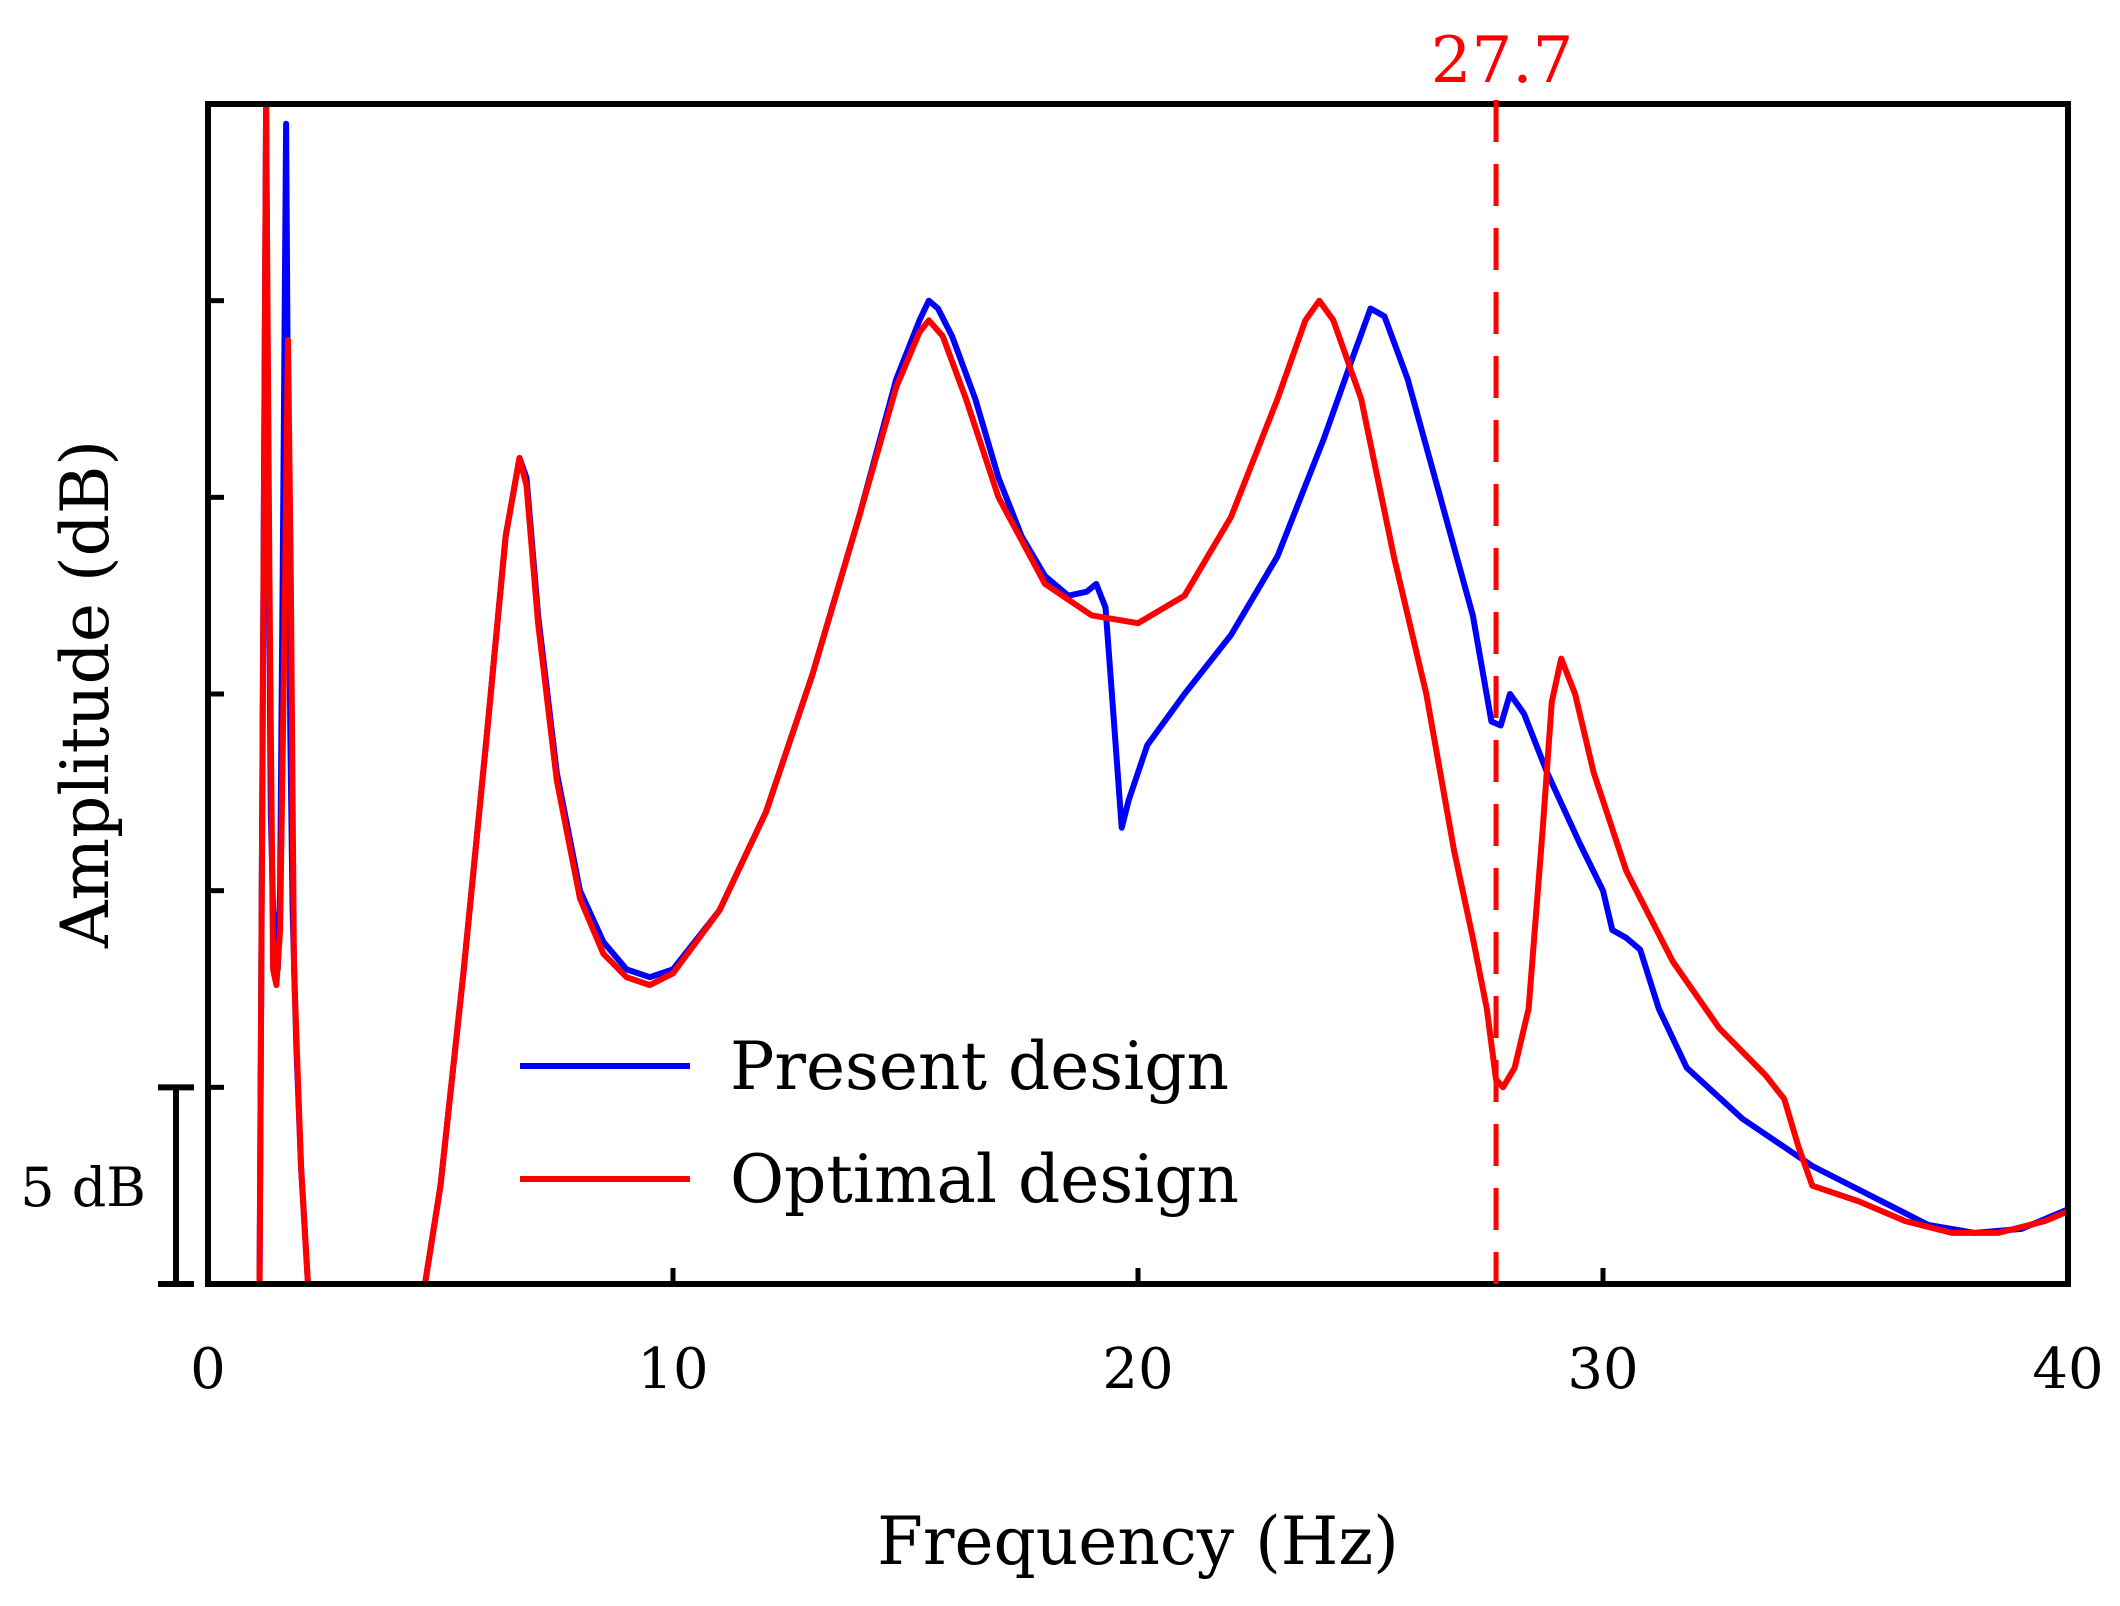 Image resolution: width=2120 pixels, height=1606 pixels. Describe the element at coordinates (1138, 1541) in the screenshot. I see `x-axis-title: Frequency (Hz)` at that location.